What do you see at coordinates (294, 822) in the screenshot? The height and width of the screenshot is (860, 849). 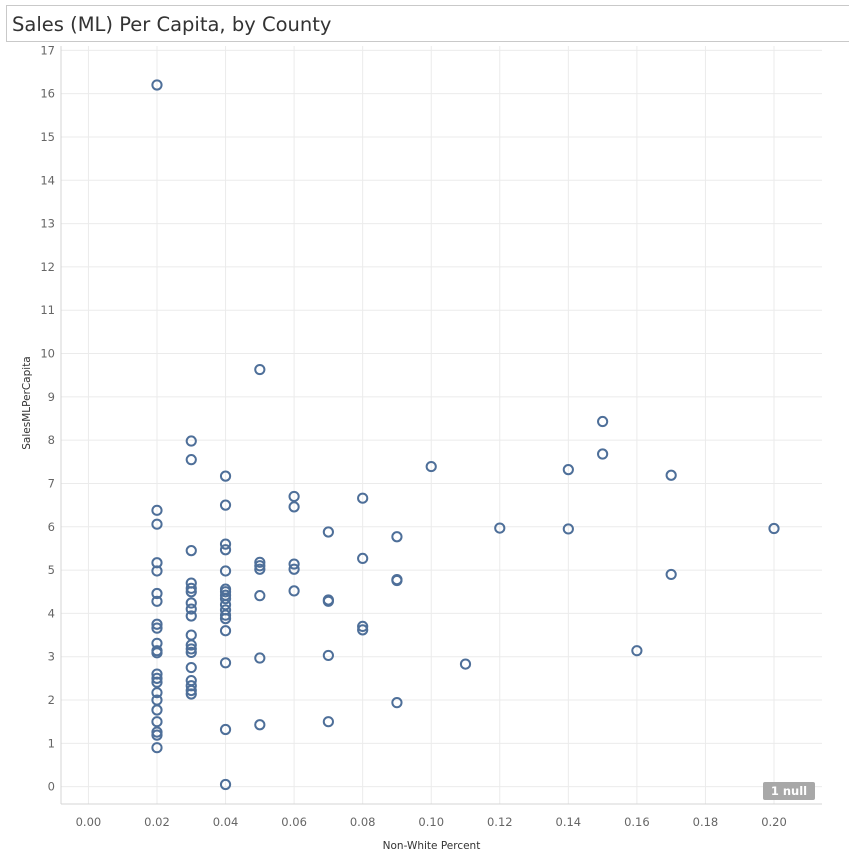 I see `x-tick-label: 0.06` at bounding box center [294, 822].